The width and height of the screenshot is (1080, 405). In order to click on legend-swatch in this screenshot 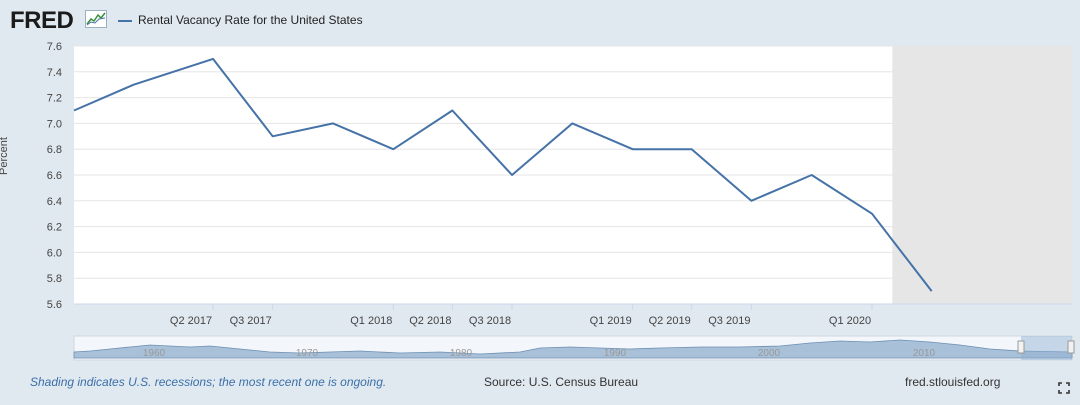, I will do `click(125, 20)`.